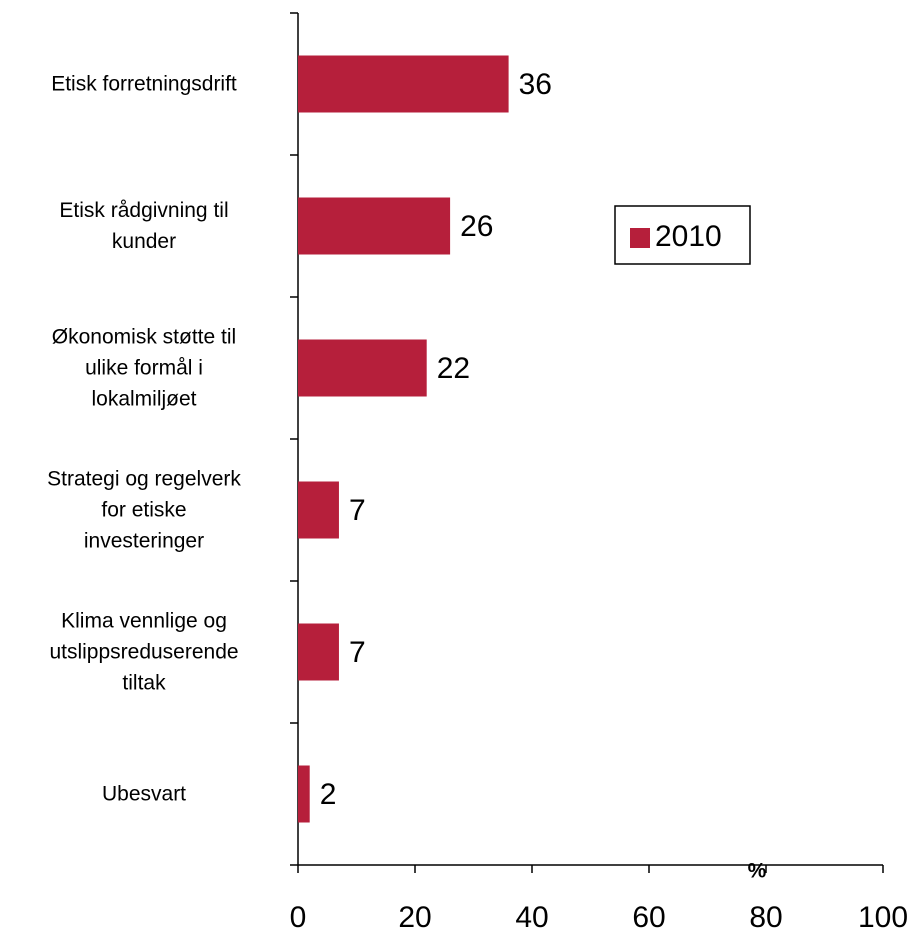  I want to click on x-tick-label: 60, so click(648, 915).